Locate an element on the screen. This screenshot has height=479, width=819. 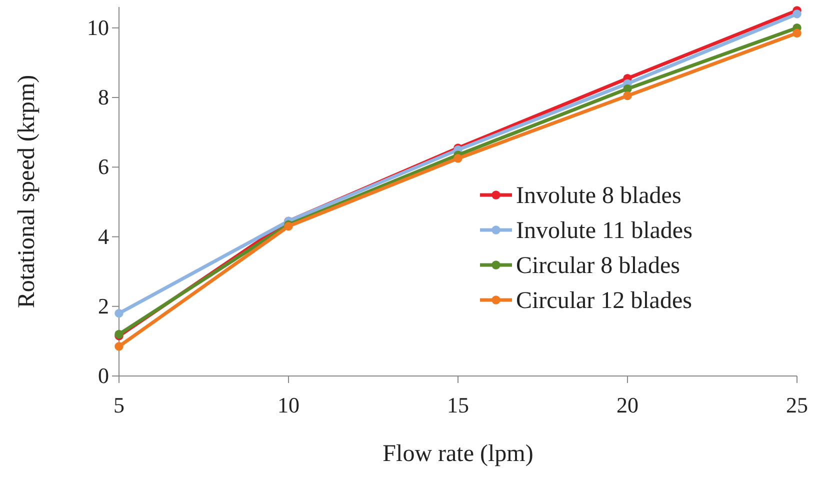
y-tick-label: 6 is located at coordinates (103, 167).